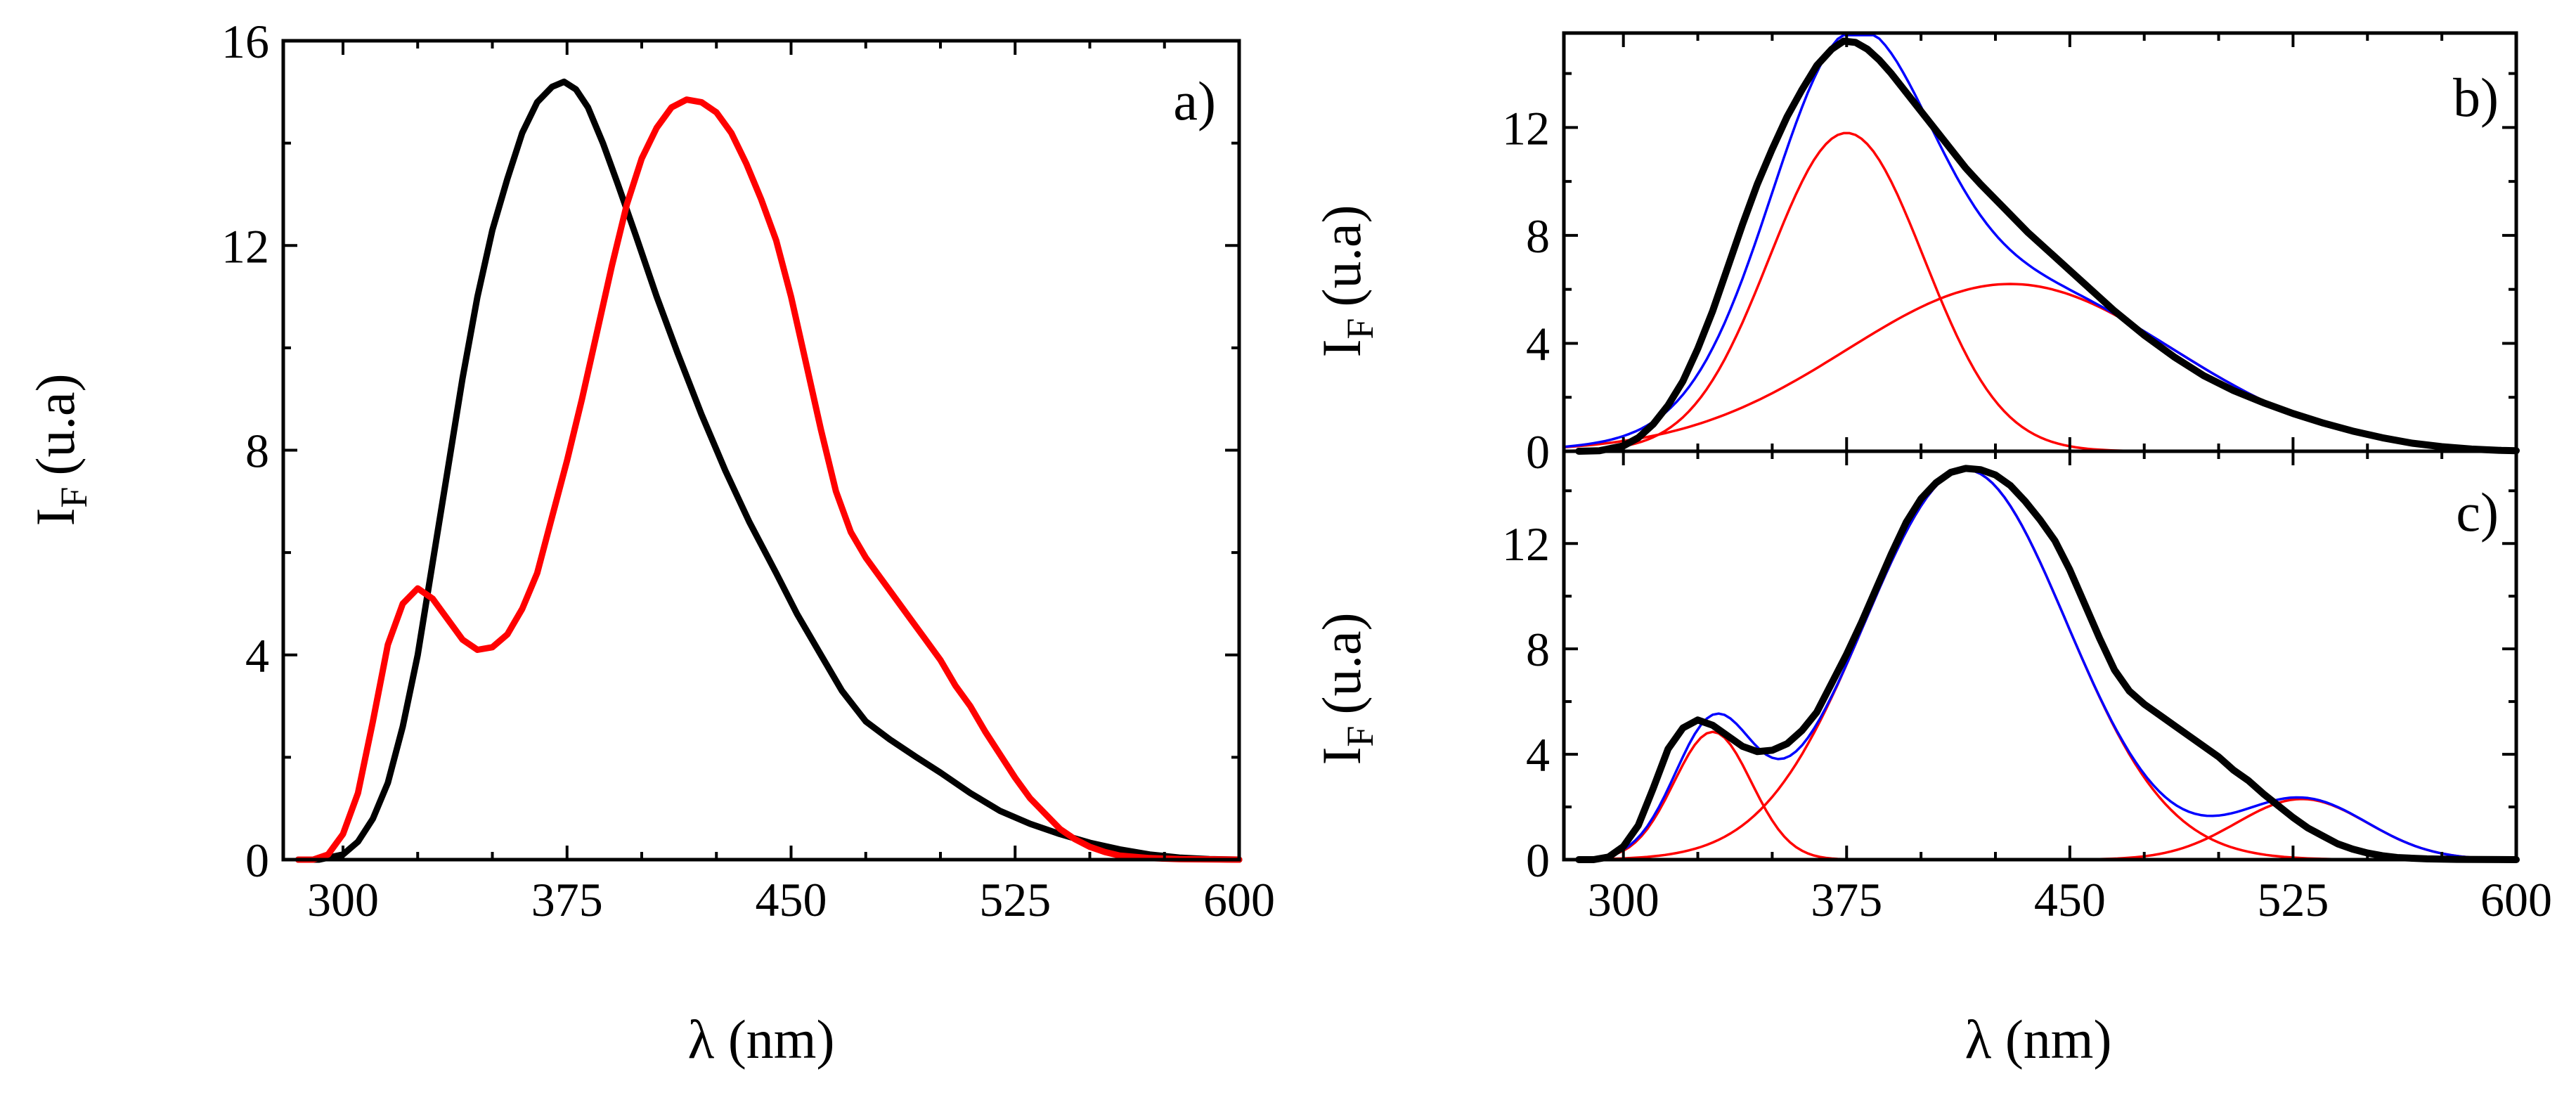 This screenshot has width=2576, height=1093. Describe the element at coordinates (1346, 688) in the screenshot. I see `panel-c-y-axis-label: IF(u.a)` at that location.